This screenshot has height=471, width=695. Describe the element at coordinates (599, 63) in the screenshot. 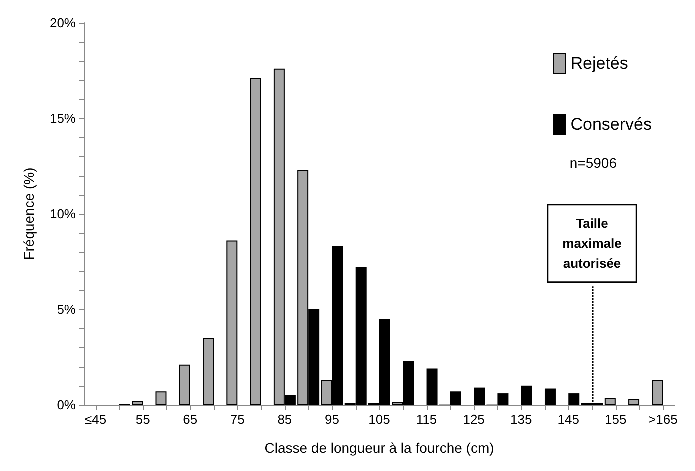

I see `legend-label: Rejetés` at that location.